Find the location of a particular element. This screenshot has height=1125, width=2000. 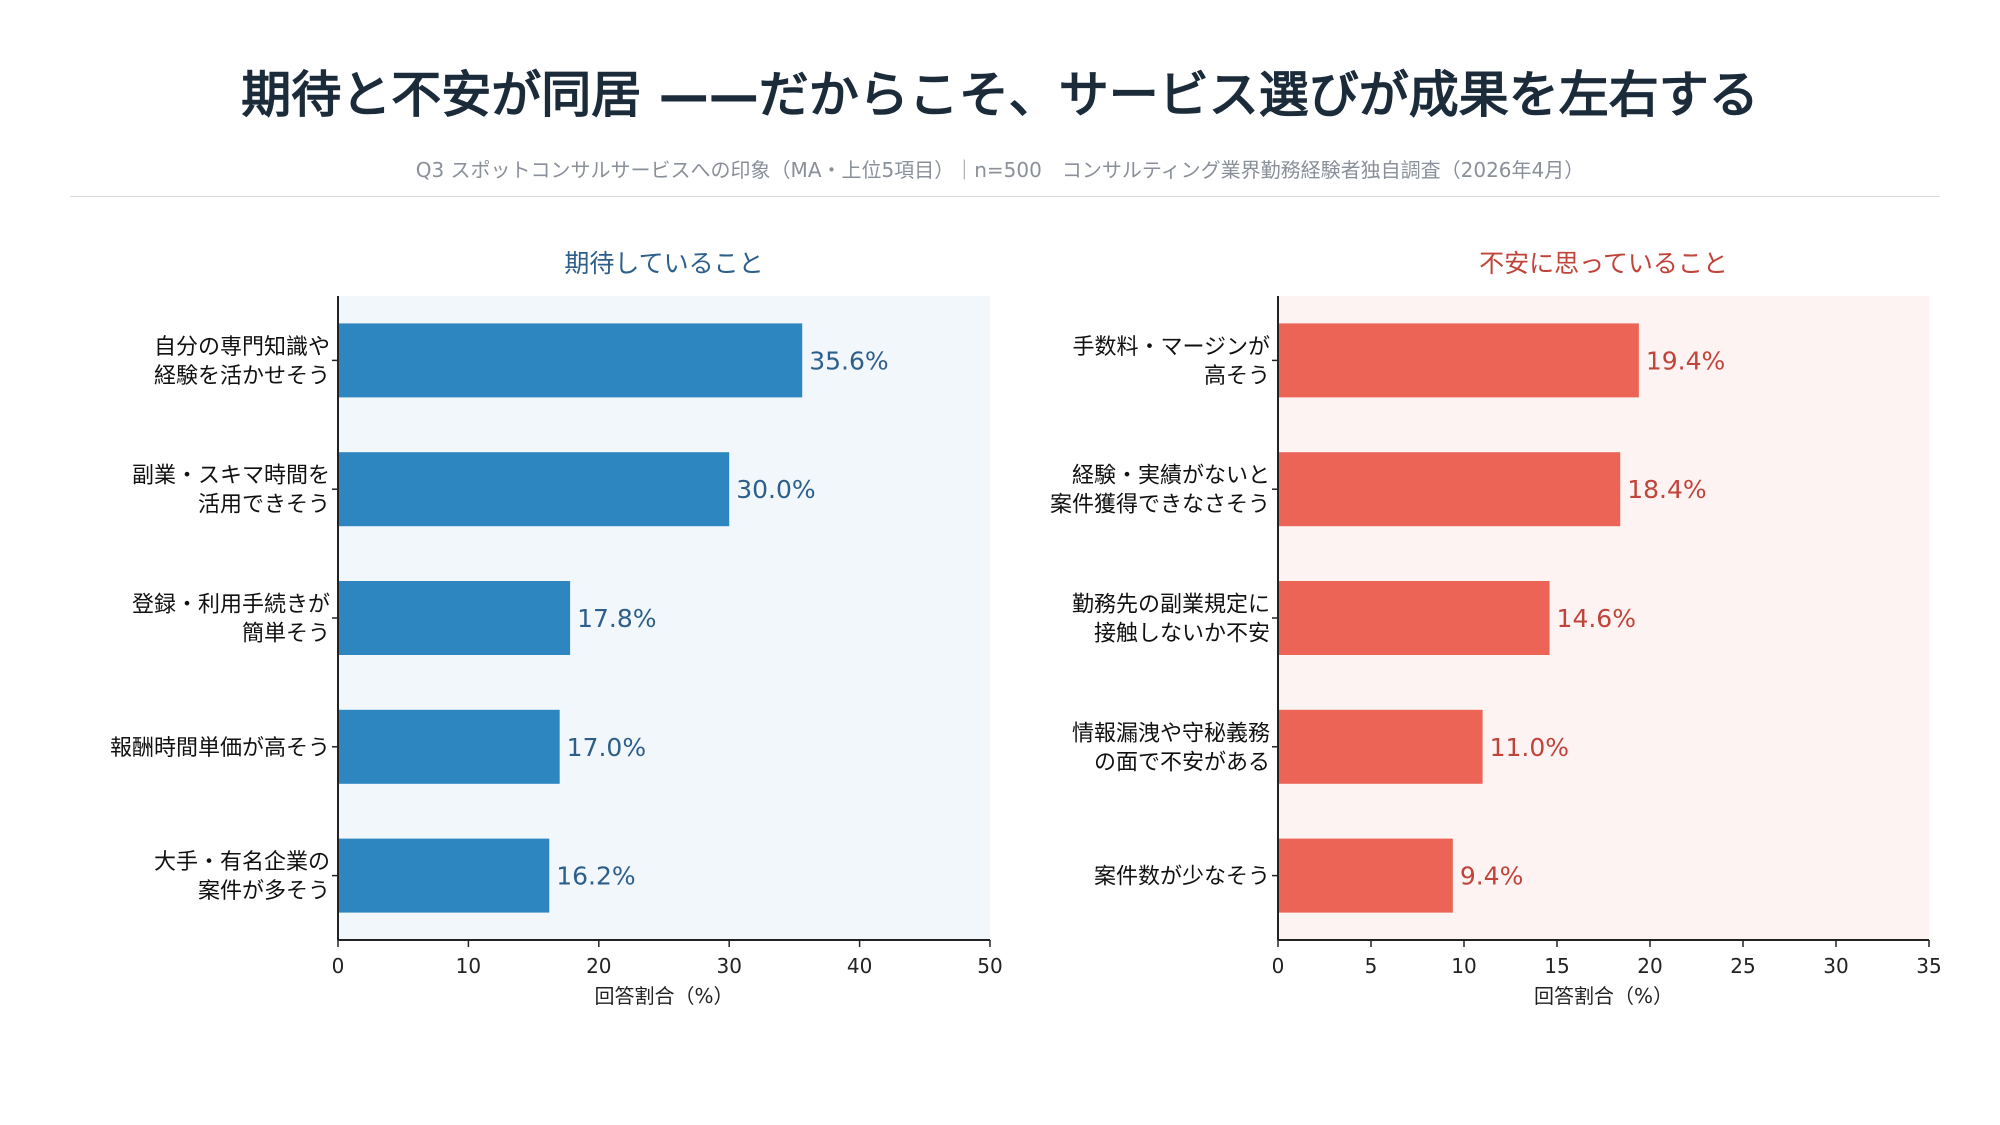

data-label: 16.2% is located at coordinates (595, 876).